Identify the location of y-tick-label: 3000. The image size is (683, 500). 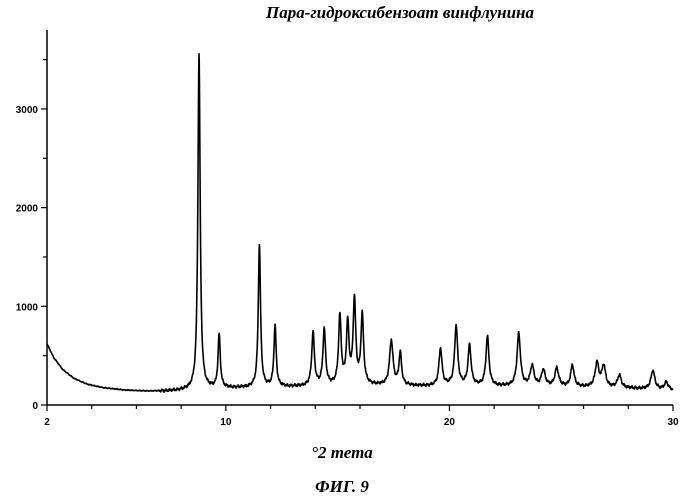
(27, 110).